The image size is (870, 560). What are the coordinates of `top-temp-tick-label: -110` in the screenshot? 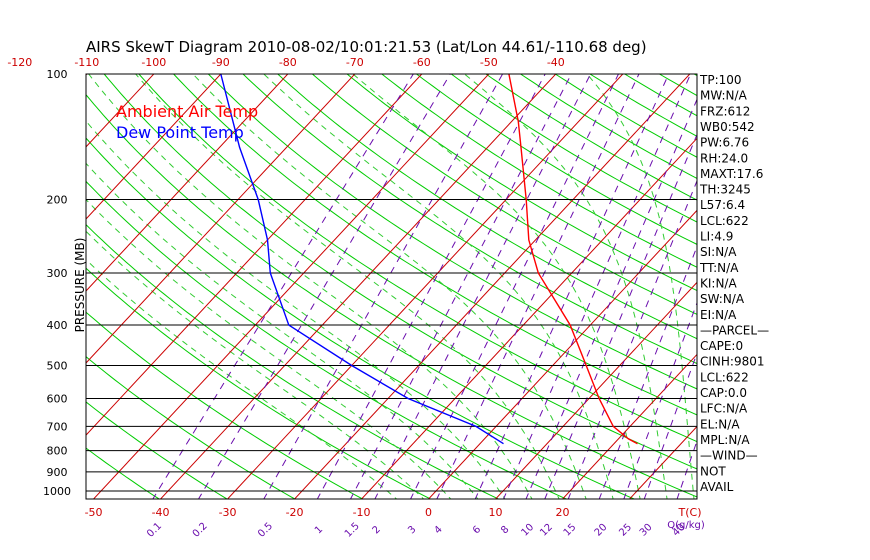 It's located at (86, 62).